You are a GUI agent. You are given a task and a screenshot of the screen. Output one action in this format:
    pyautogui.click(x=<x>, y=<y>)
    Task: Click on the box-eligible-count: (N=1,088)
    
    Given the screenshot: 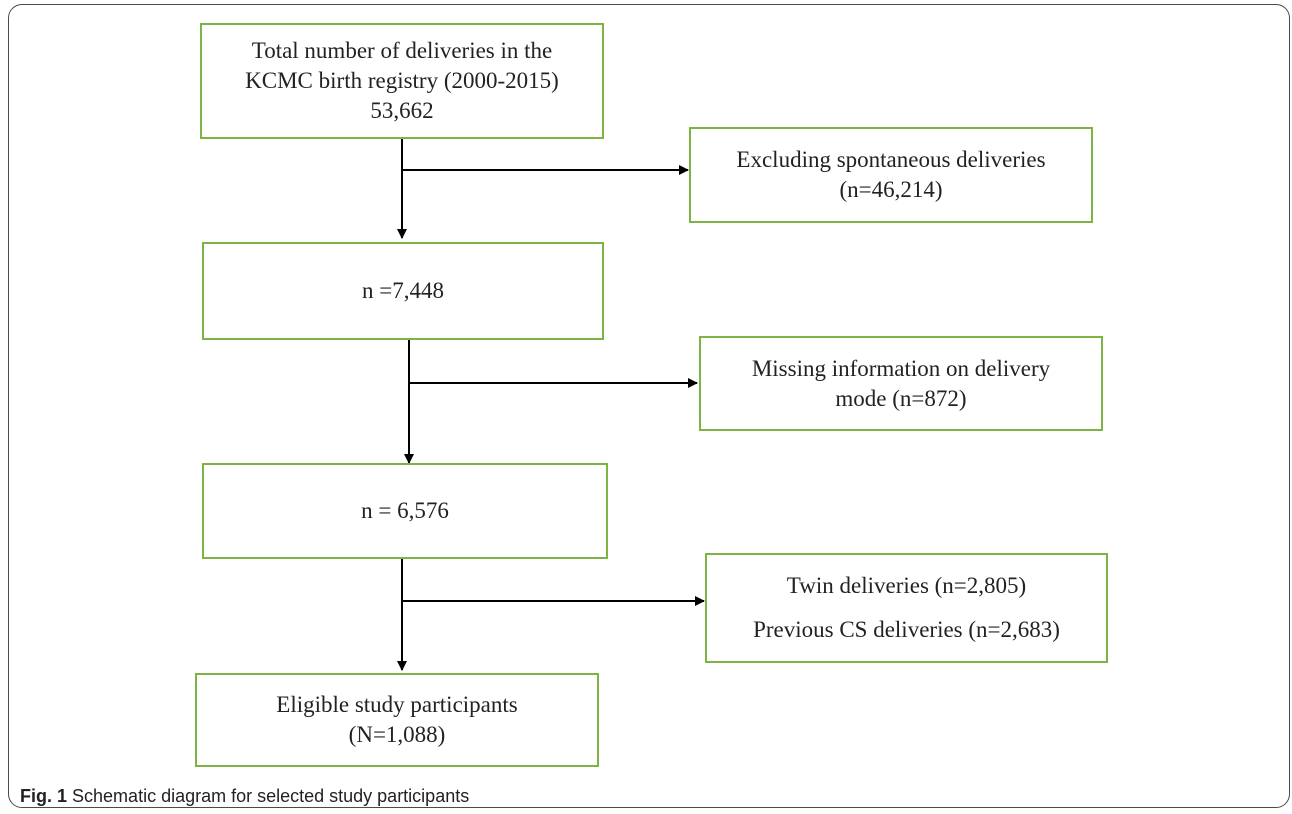 What is the action you would take?
    pyautogui.click(x=397, y=734)
    